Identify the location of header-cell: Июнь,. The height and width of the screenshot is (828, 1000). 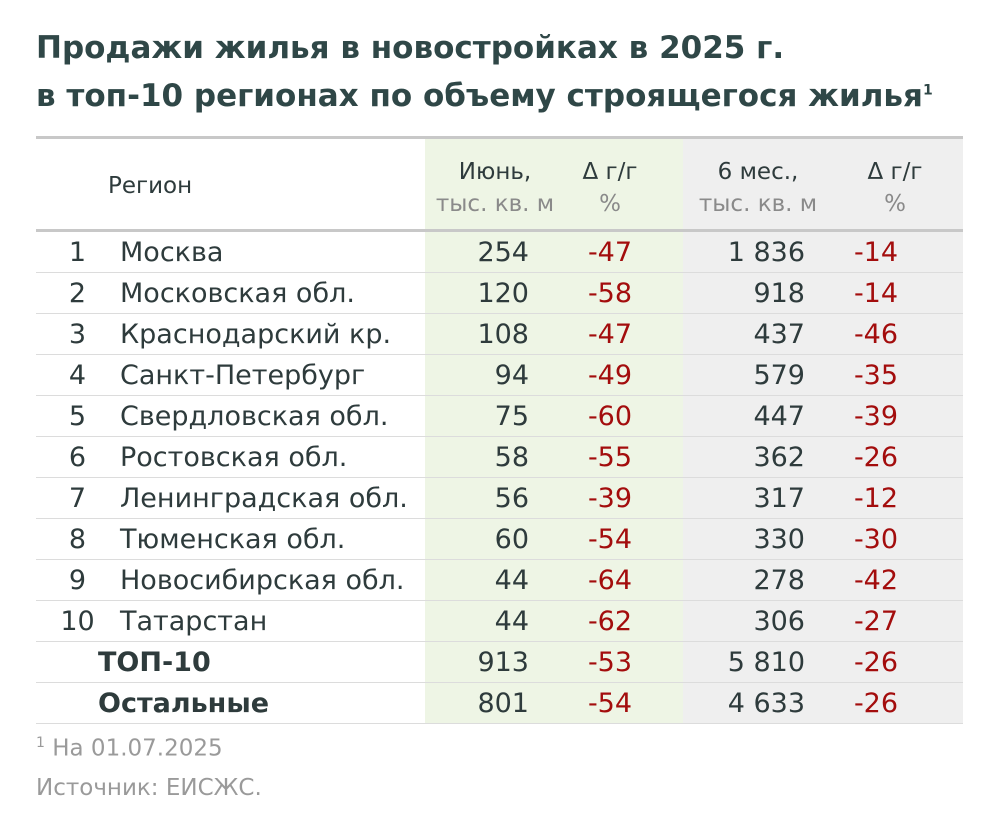
(495, 172).